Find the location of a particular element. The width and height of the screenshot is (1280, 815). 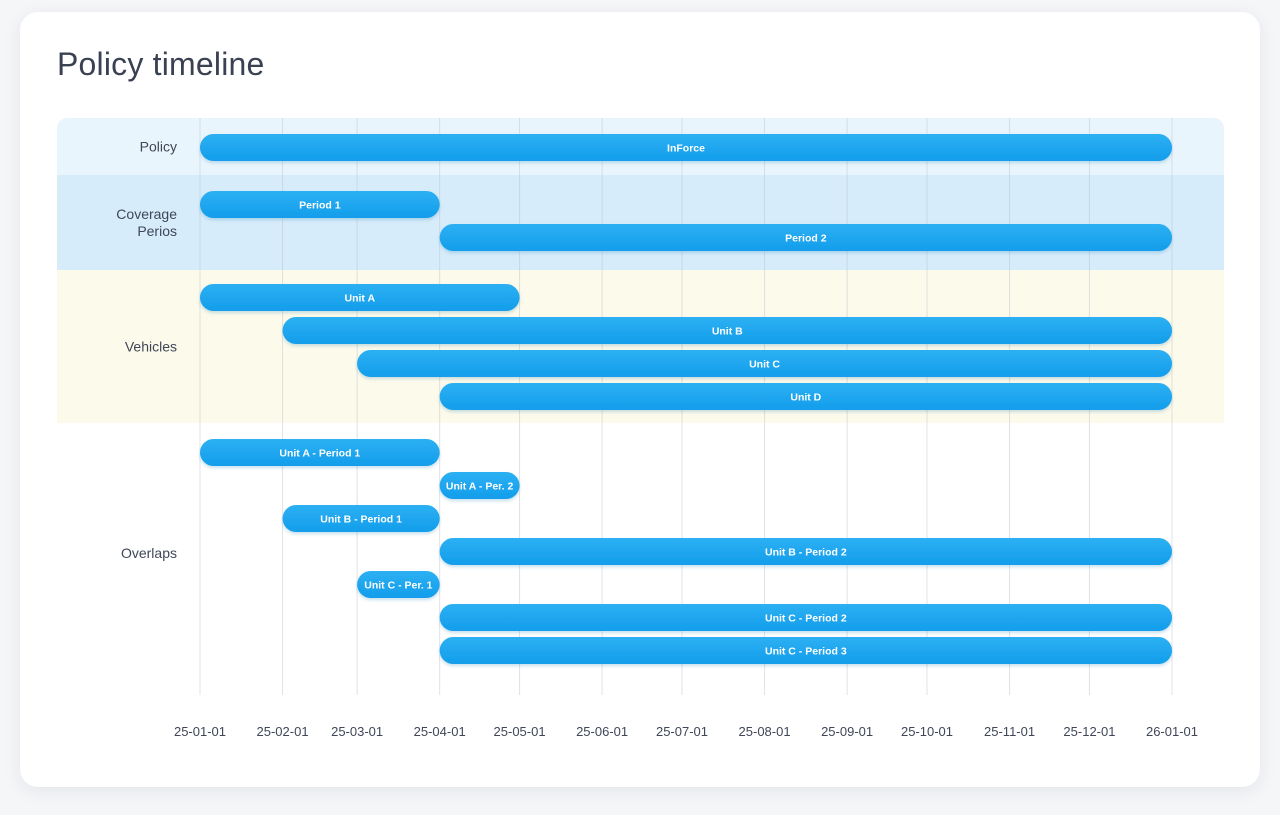

group-label: Vehicles is located at coordinates (151, 347).